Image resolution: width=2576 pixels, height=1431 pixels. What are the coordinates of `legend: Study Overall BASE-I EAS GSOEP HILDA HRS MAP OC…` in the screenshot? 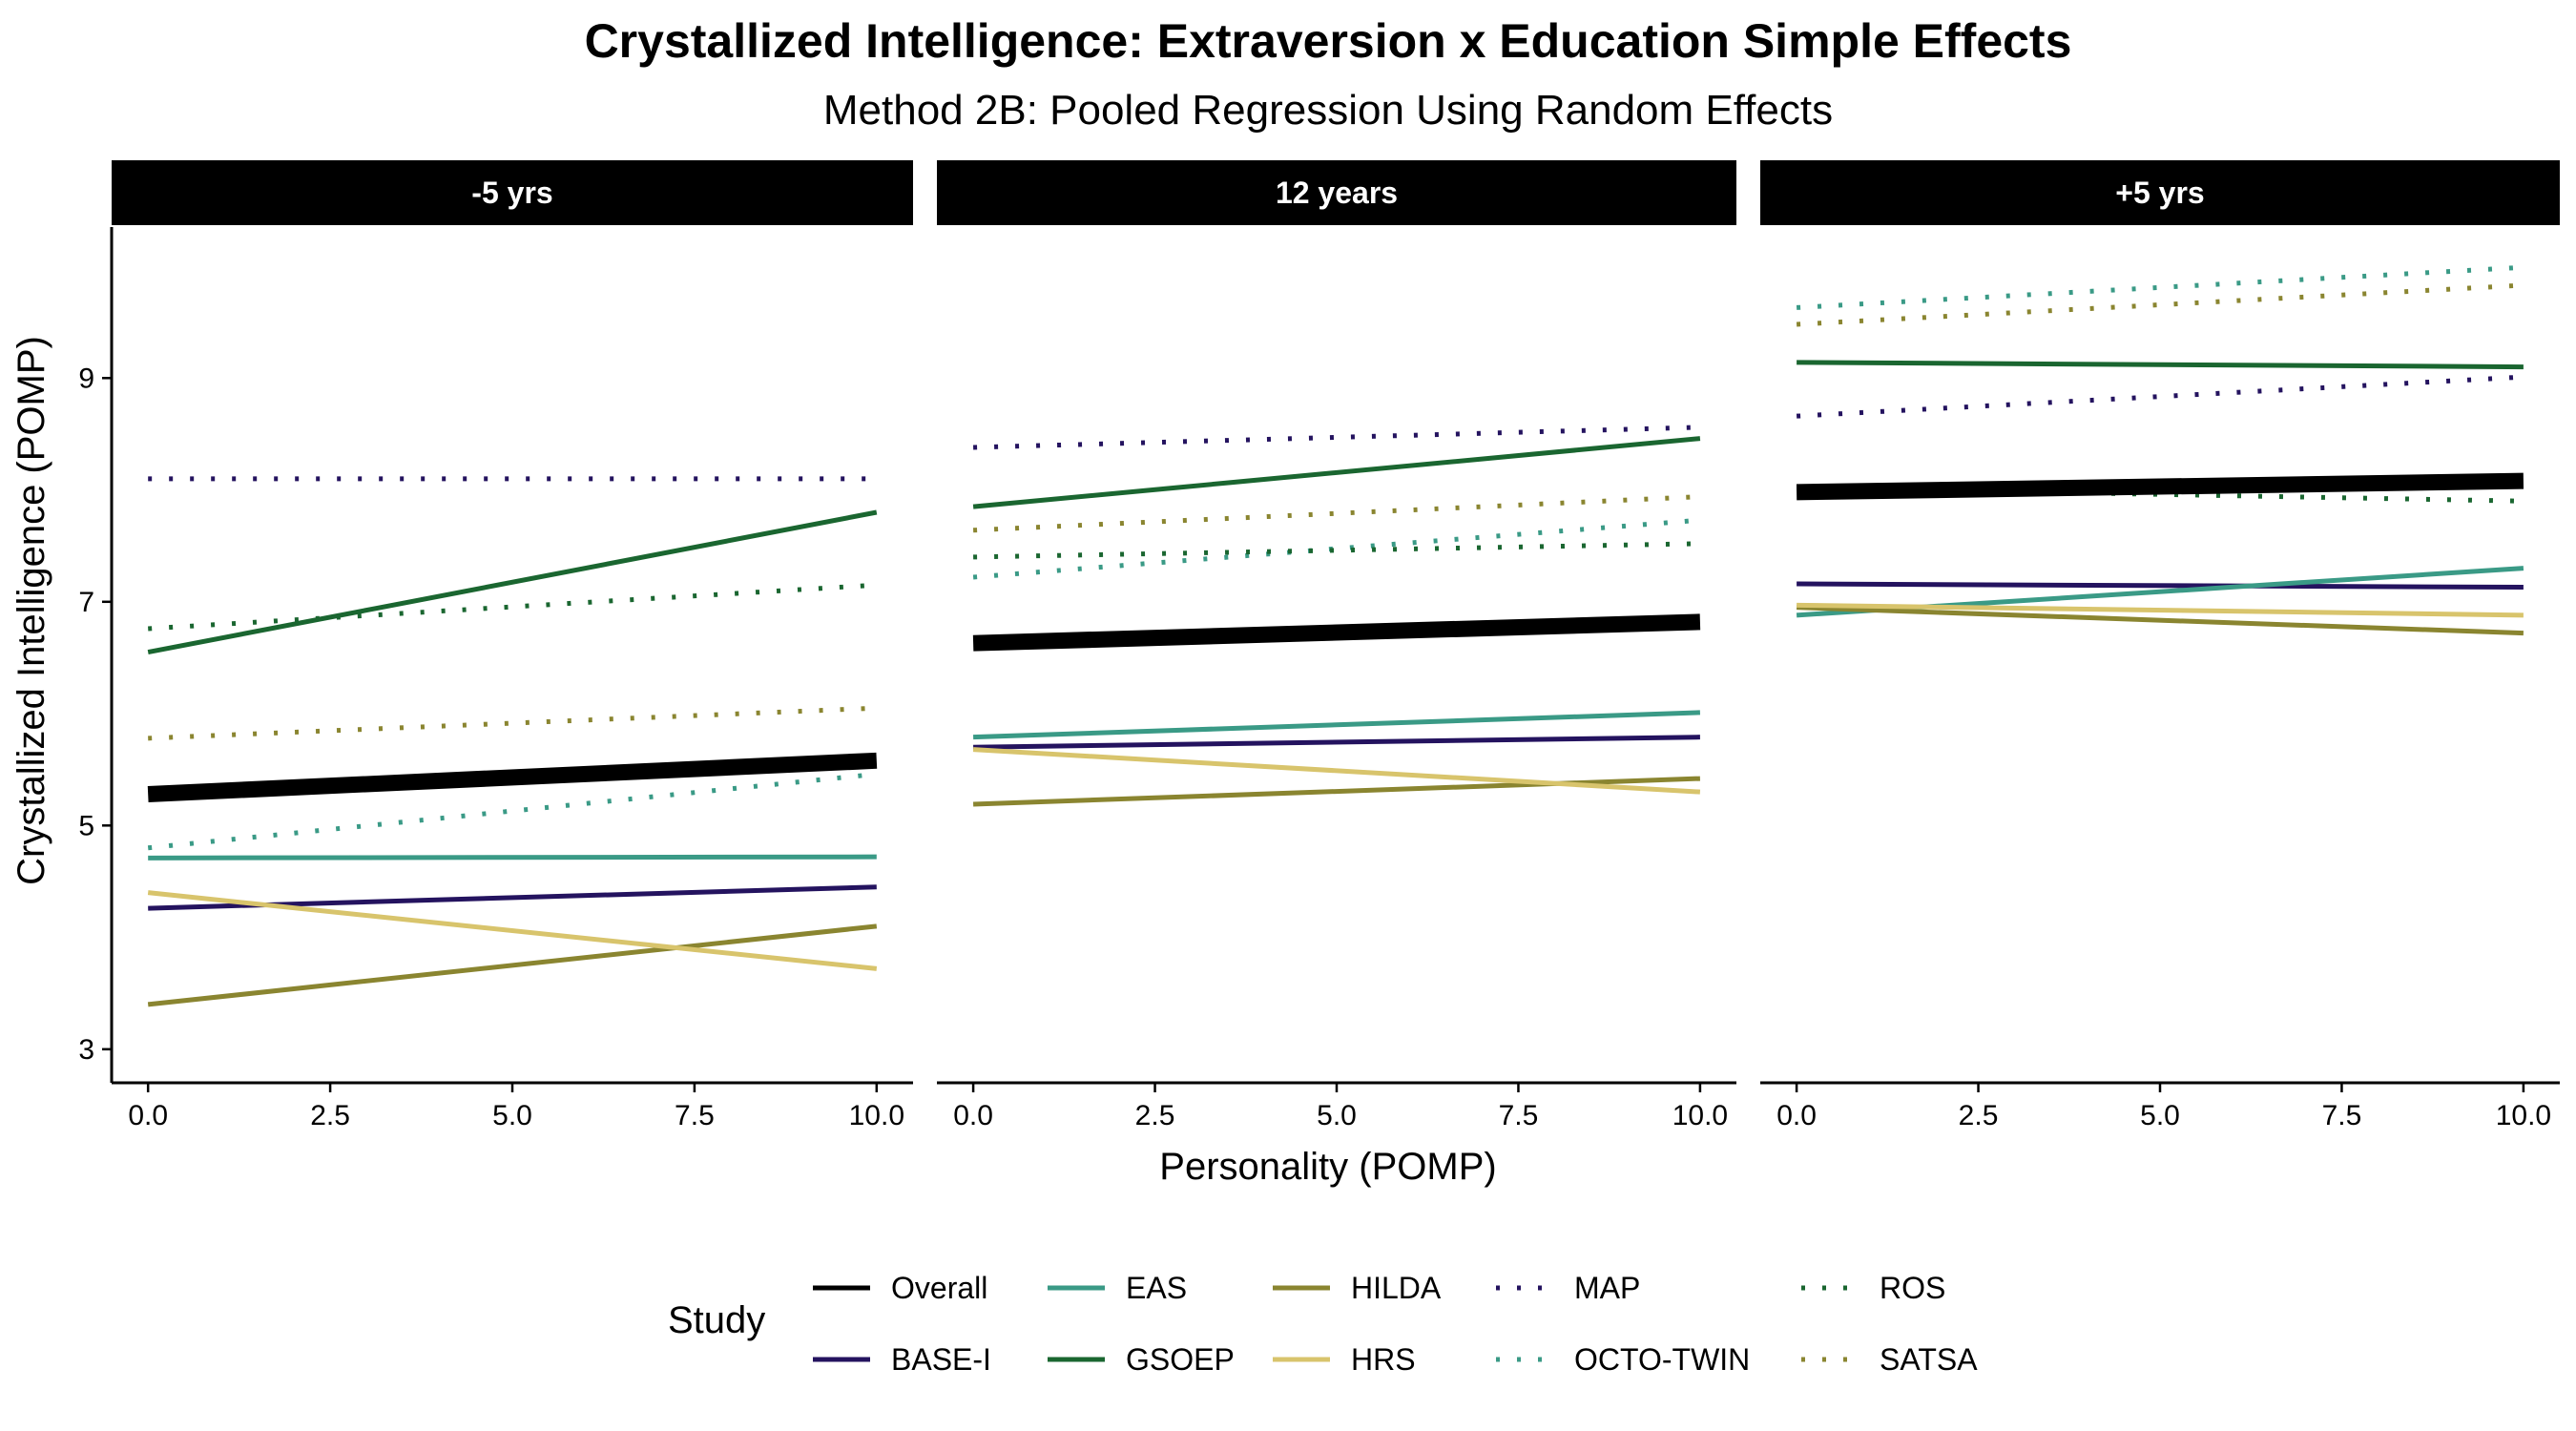 It's located at (1323, 1324).